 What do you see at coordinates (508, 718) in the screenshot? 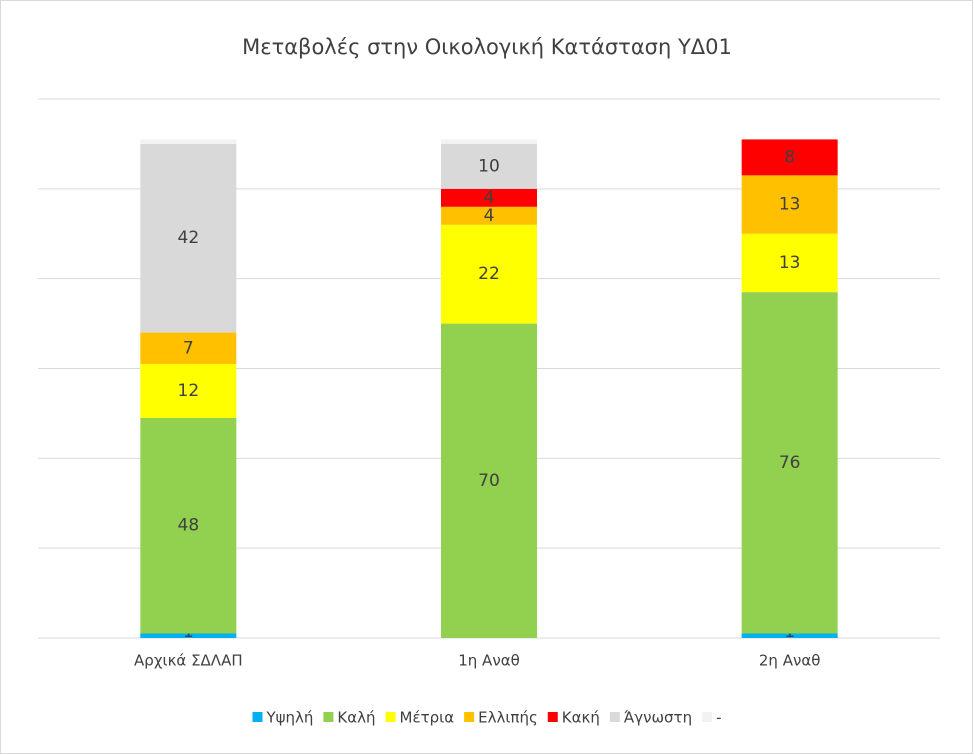
I see `legend-label: Ελλιπής` at bounding box center [508, 718].